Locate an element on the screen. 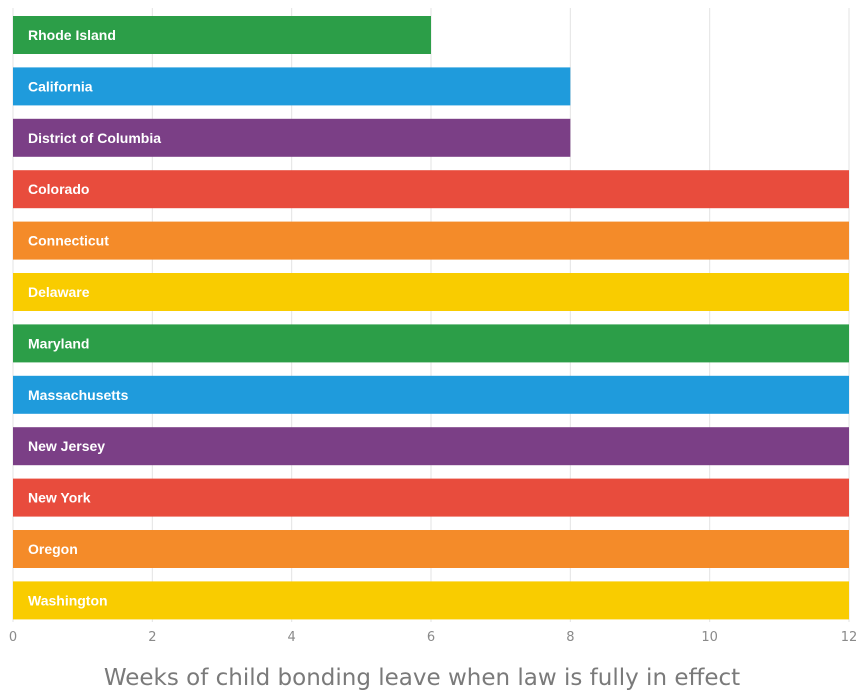  bar-label-washington: Washington is located at coordinates (68, 600).